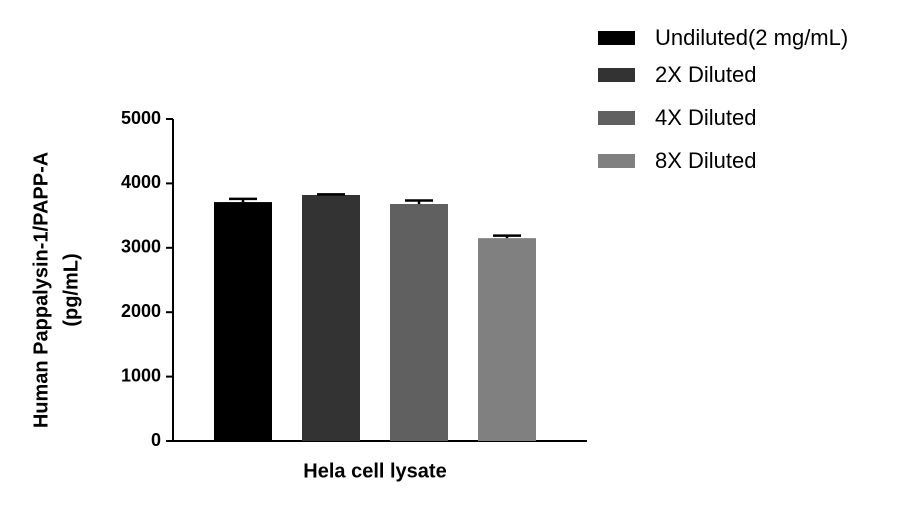 The height and width of the screenshot is (507, 916). What do you see at coordinates (706, 117) in the screenshot?
I see `legend-label: 4X Diluted` at bounding box center [706, 117].